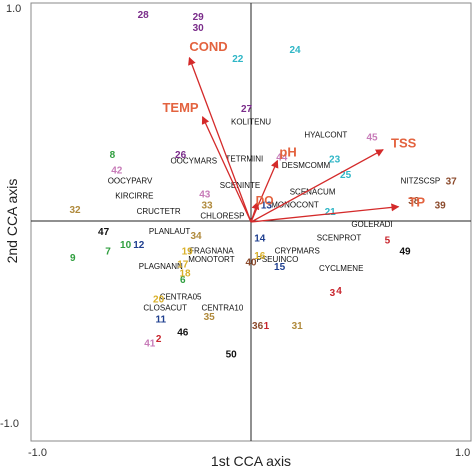  What do you see at coordinates (452, 181) in the screenshot?
I see `site-label: 37` at bounding box center [452, 181].